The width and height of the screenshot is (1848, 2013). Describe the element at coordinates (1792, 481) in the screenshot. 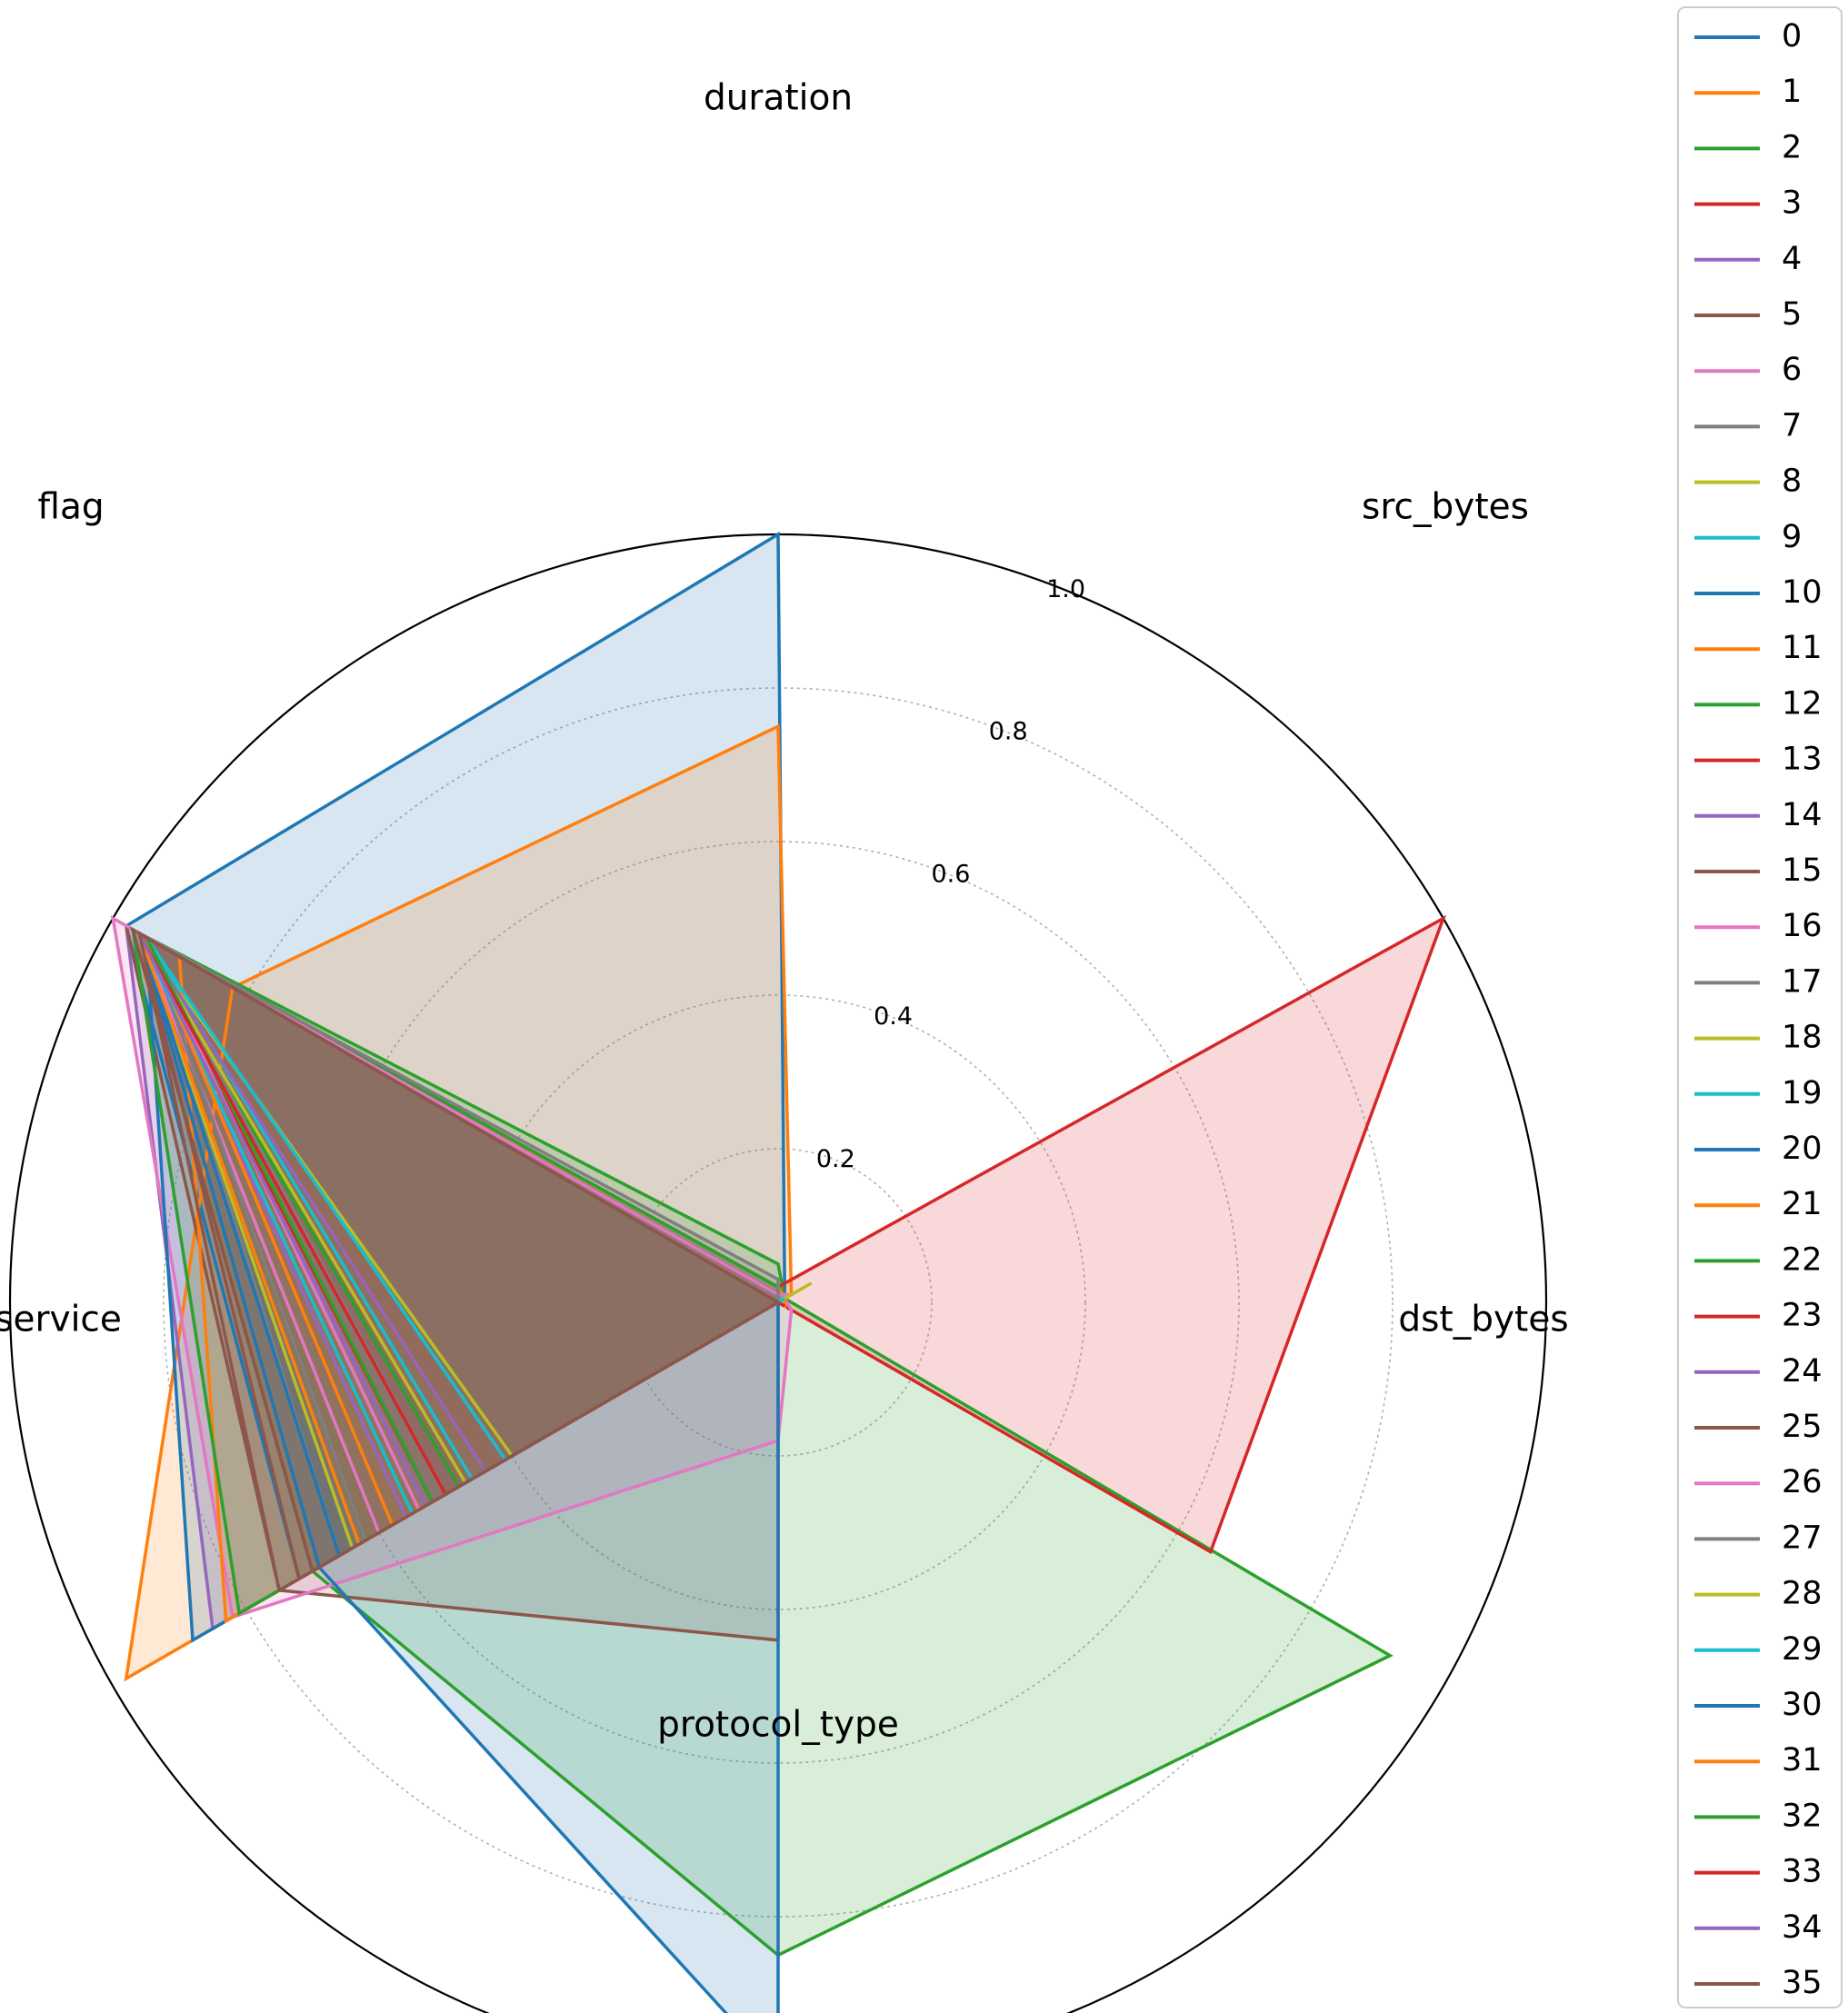

I see `legend-label-8: 8` at that location.